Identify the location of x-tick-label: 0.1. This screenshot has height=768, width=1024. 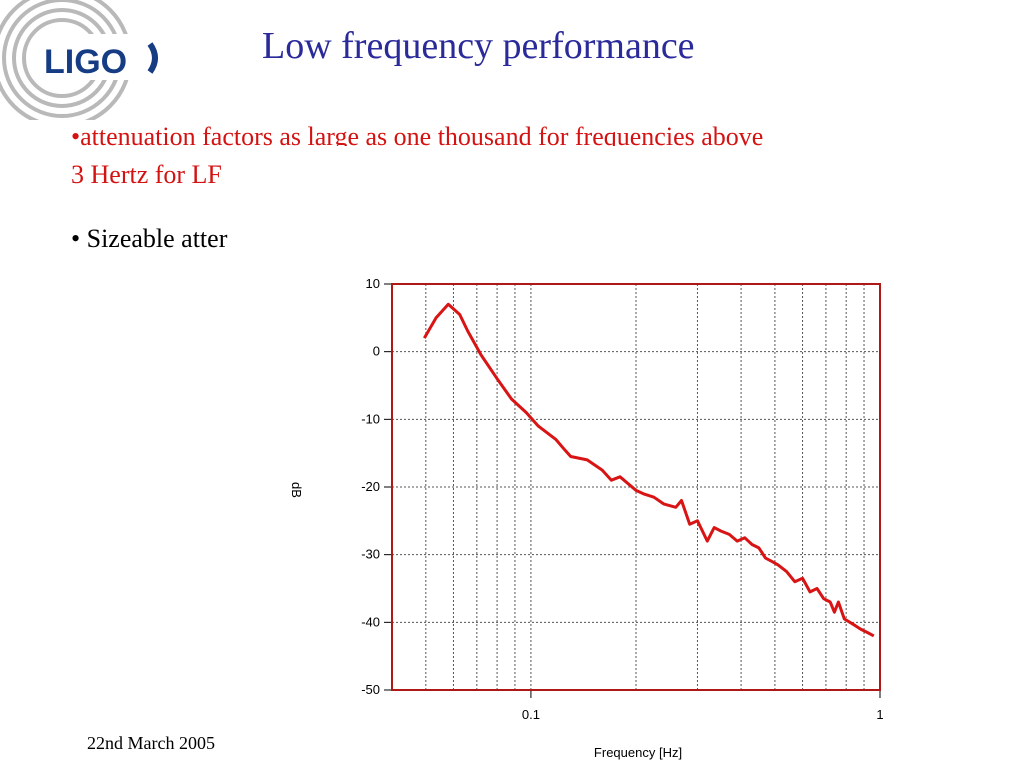
(531, 714).